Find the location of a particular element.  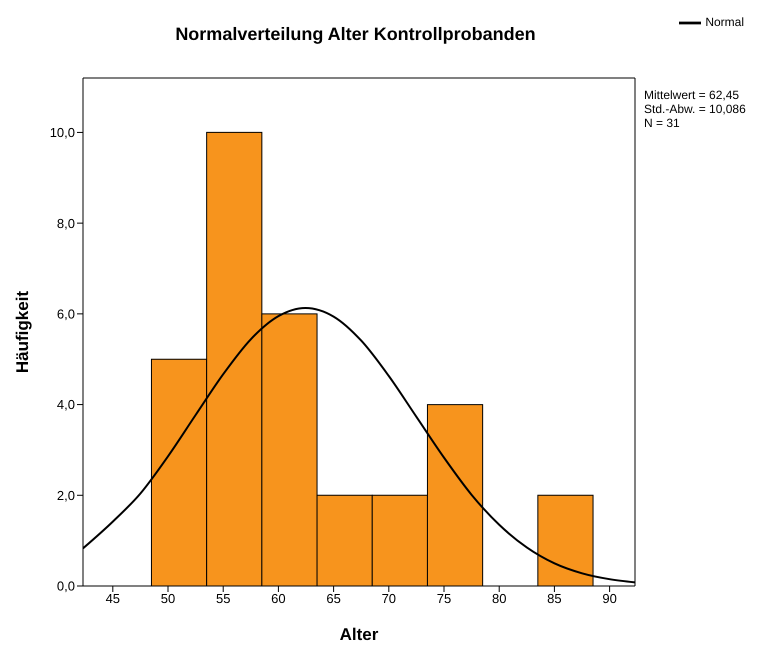

x-tick-label: 70 is located at coordinates (389, 598).